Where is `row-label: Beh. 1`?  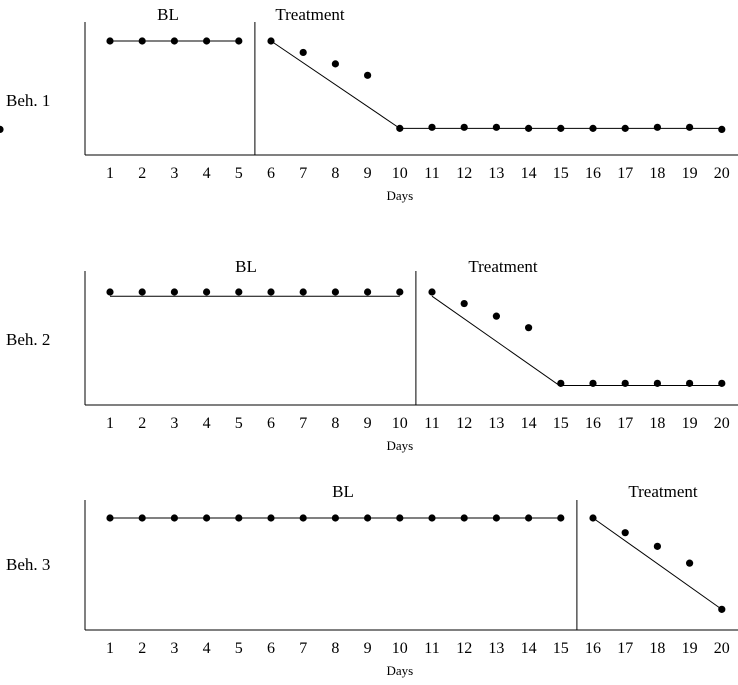 row-label: Beh. 1 is located at coordinates (28, 100).